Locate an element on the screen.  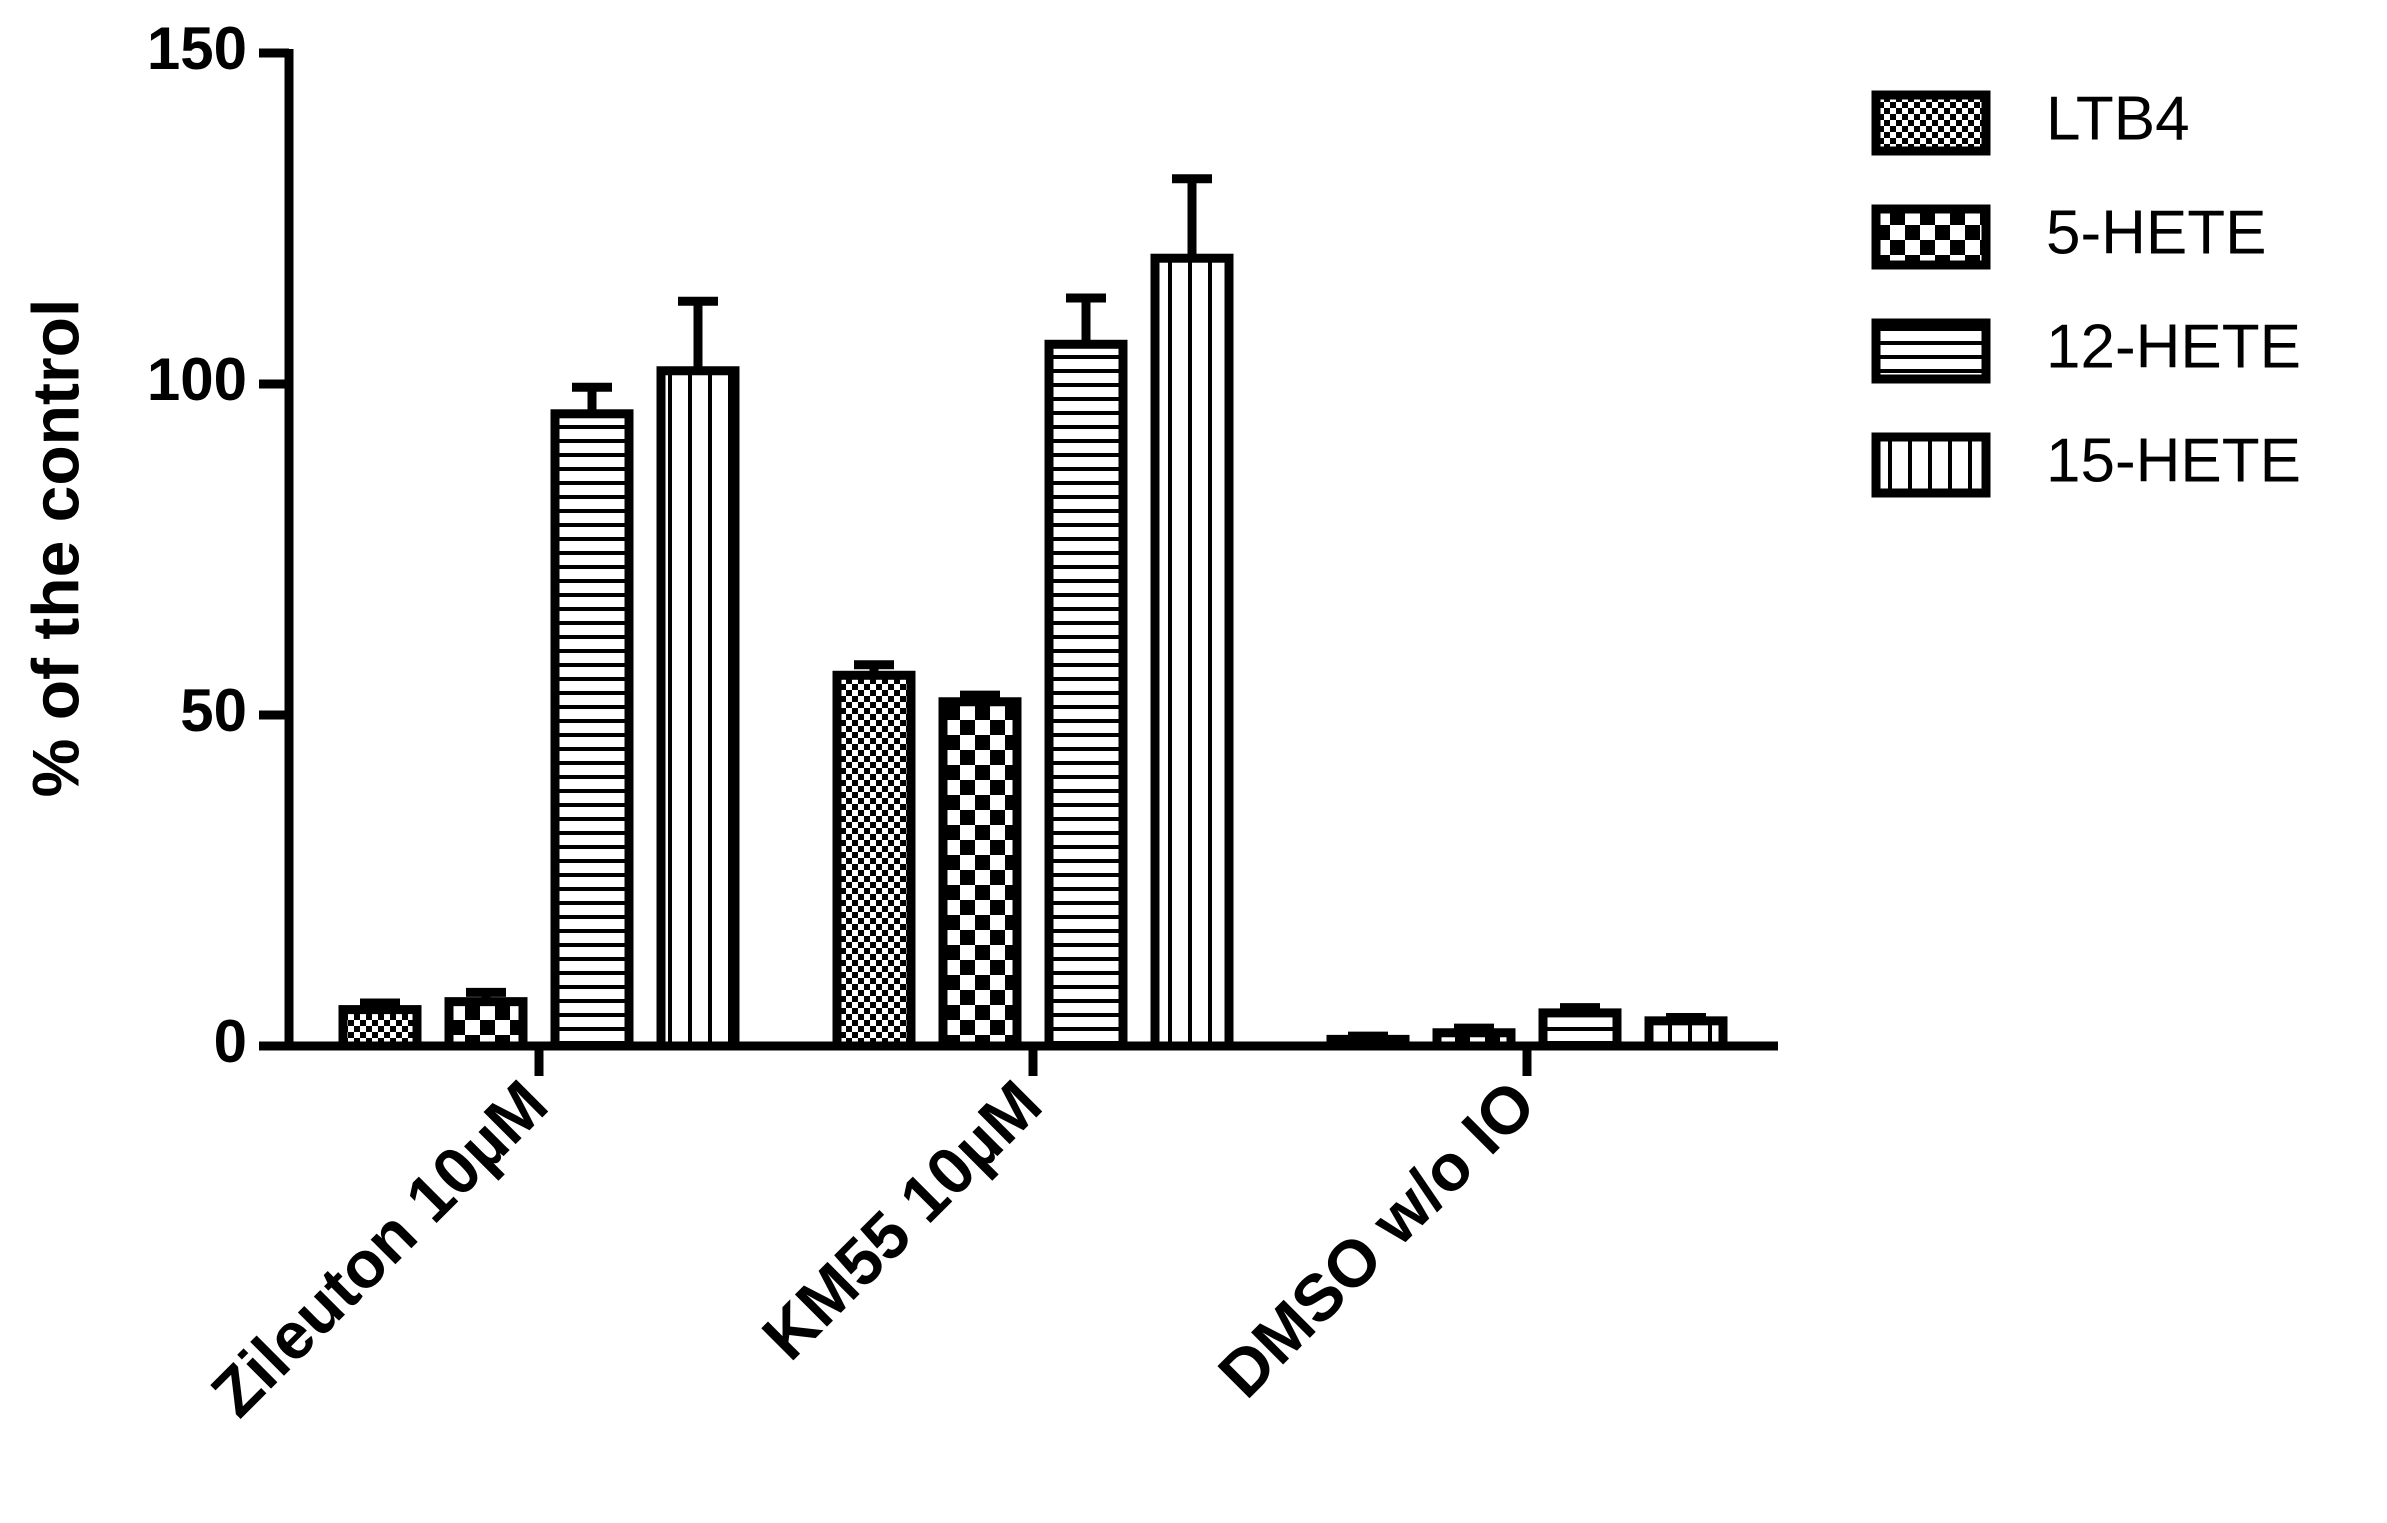
y-tick-label: 100 is located at coordinates (197, 379).